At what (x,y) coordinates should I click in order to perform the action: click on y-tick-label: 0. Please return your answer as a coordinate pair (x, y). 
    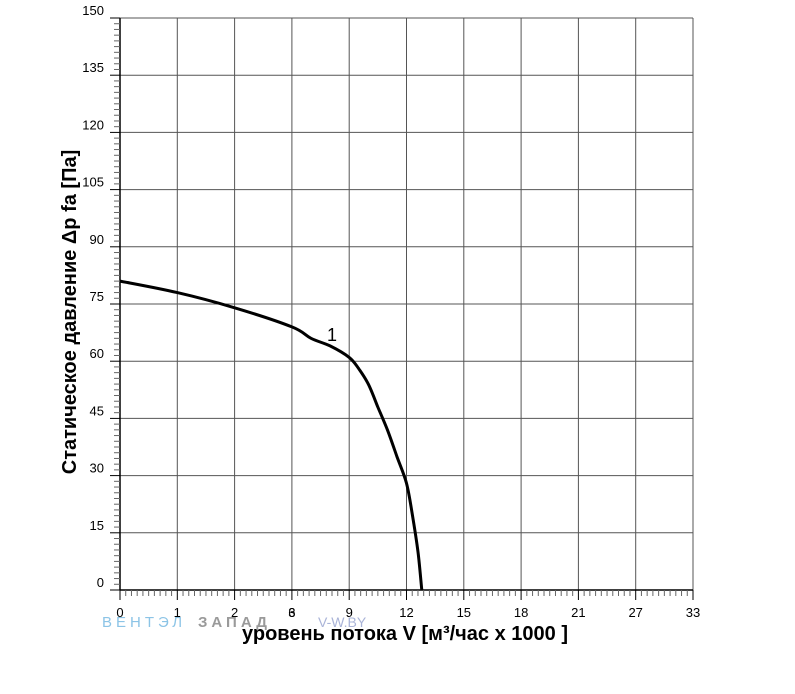
    Looking at the image, I should click on (100, 582).